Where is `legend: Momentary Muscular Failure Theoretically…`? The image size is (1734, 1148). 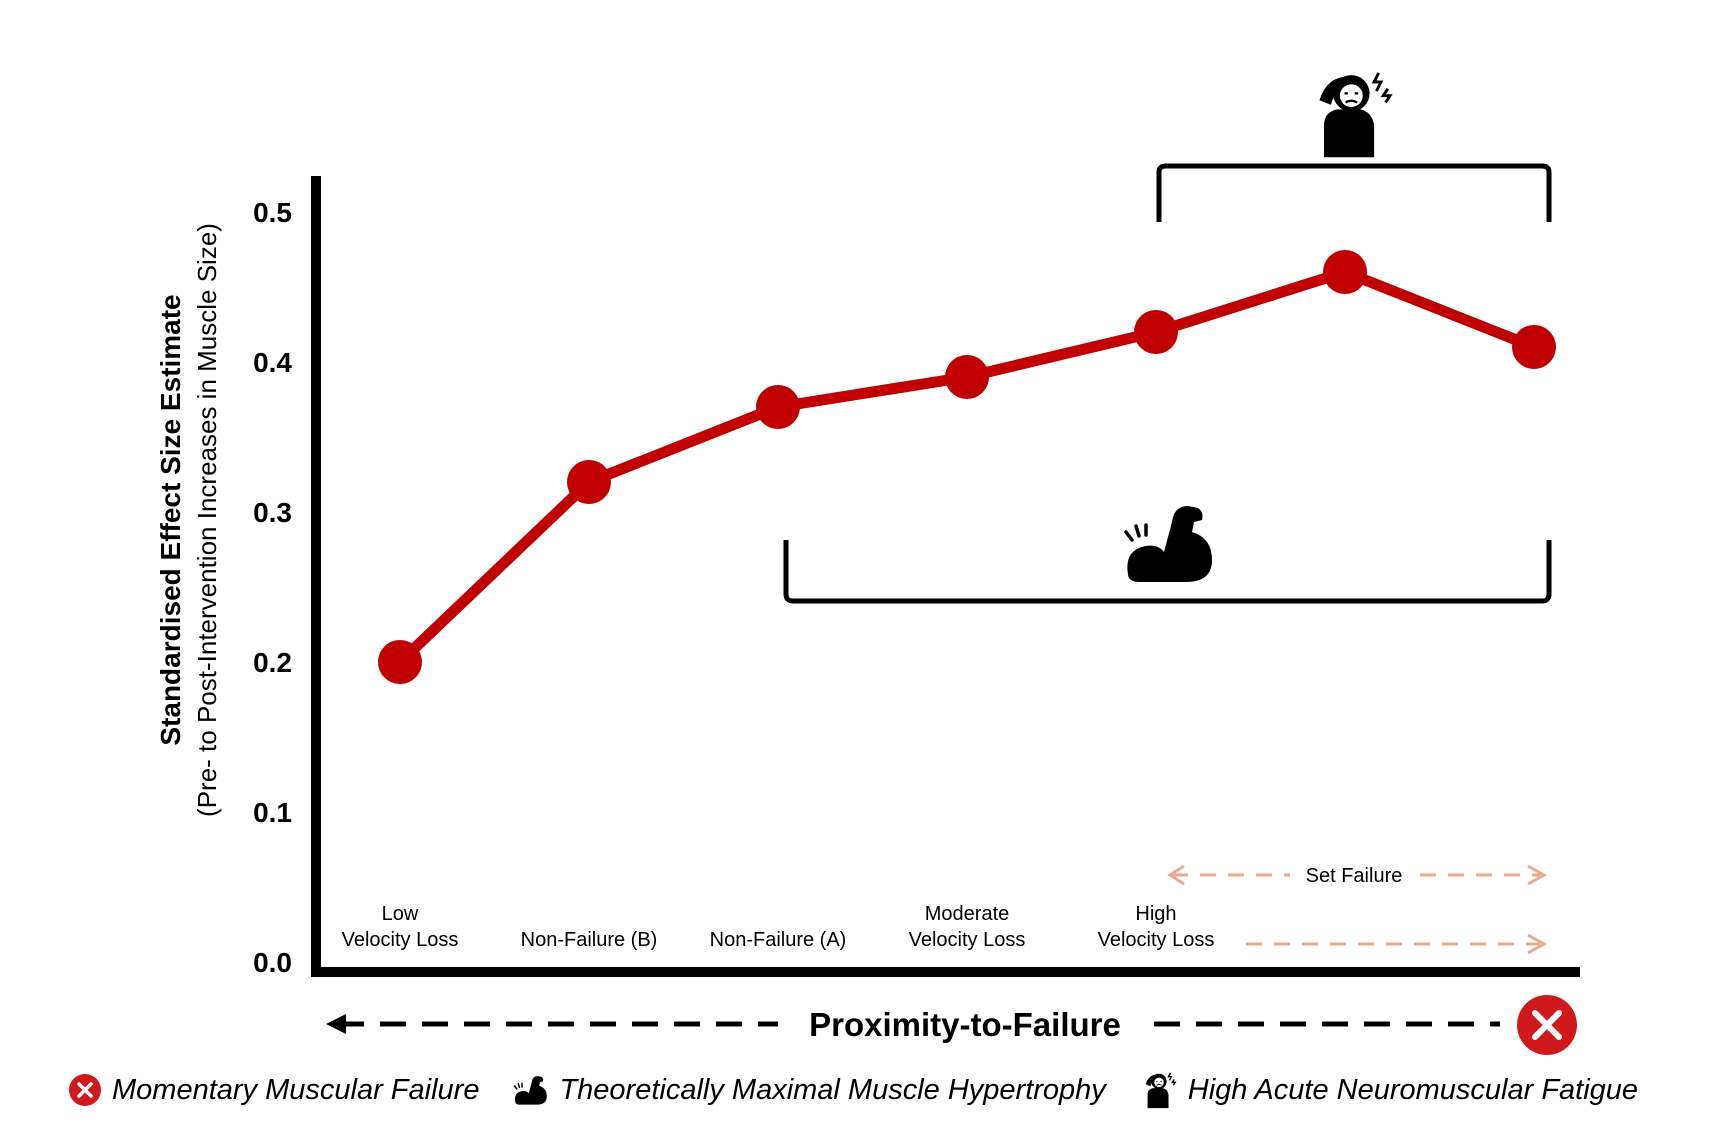 legend: Momentary Muscular Failure Theoretically… is located at coordinates (870, 1090).